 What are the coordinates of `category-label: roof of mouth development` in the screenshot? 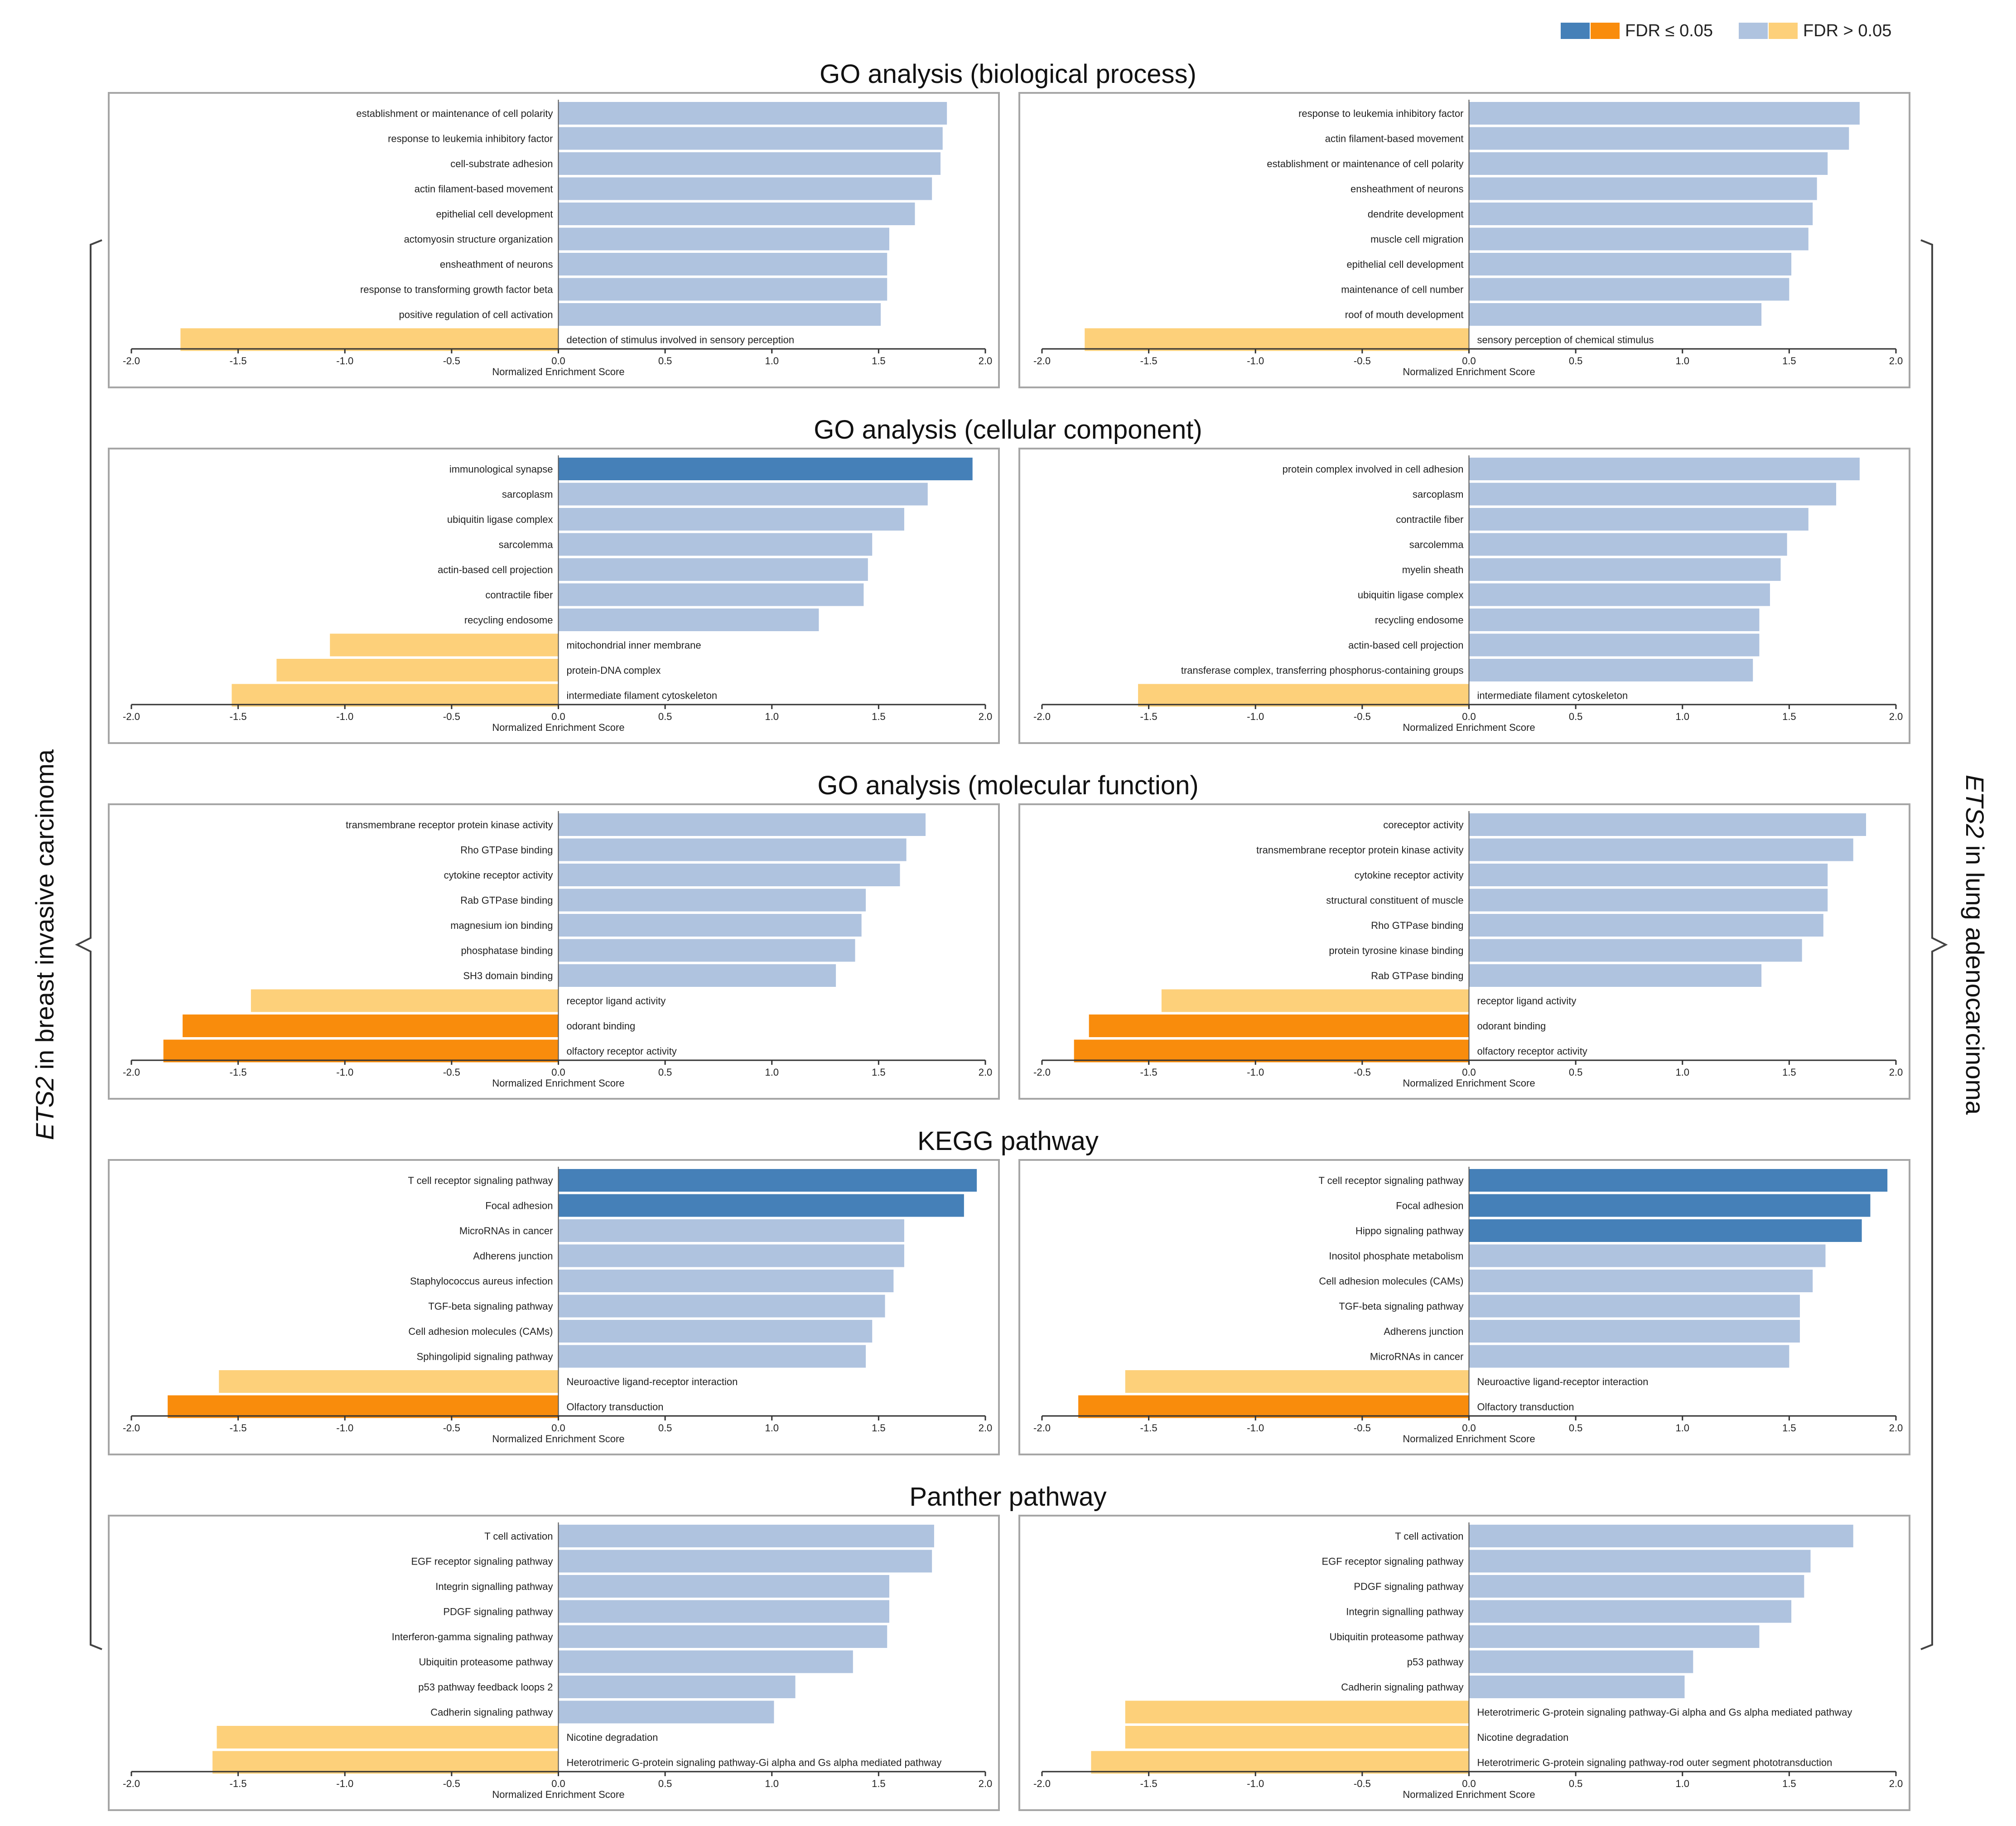 It's located at (1404, 314).